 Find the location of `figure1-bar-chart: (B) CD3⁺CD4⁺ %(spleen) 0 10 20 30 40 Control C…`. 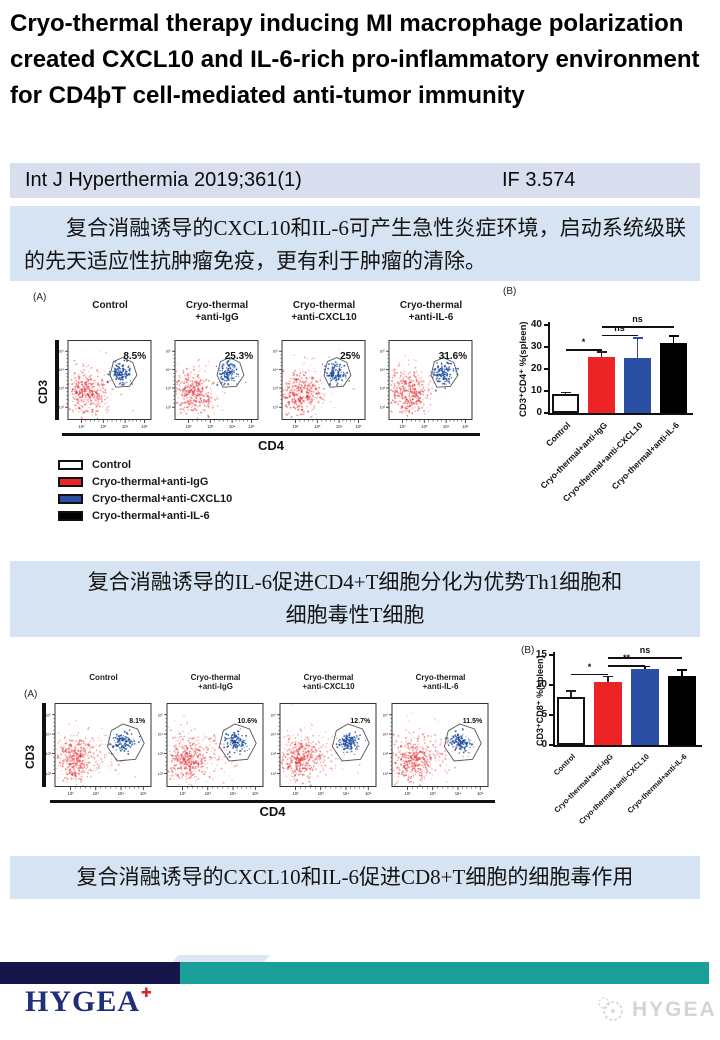

figure1-bar-chart: (B) CD3⁺CD4⁺ %(spleen) 0 10 20 30 40 Control C… is located at coordinates (609, 418).